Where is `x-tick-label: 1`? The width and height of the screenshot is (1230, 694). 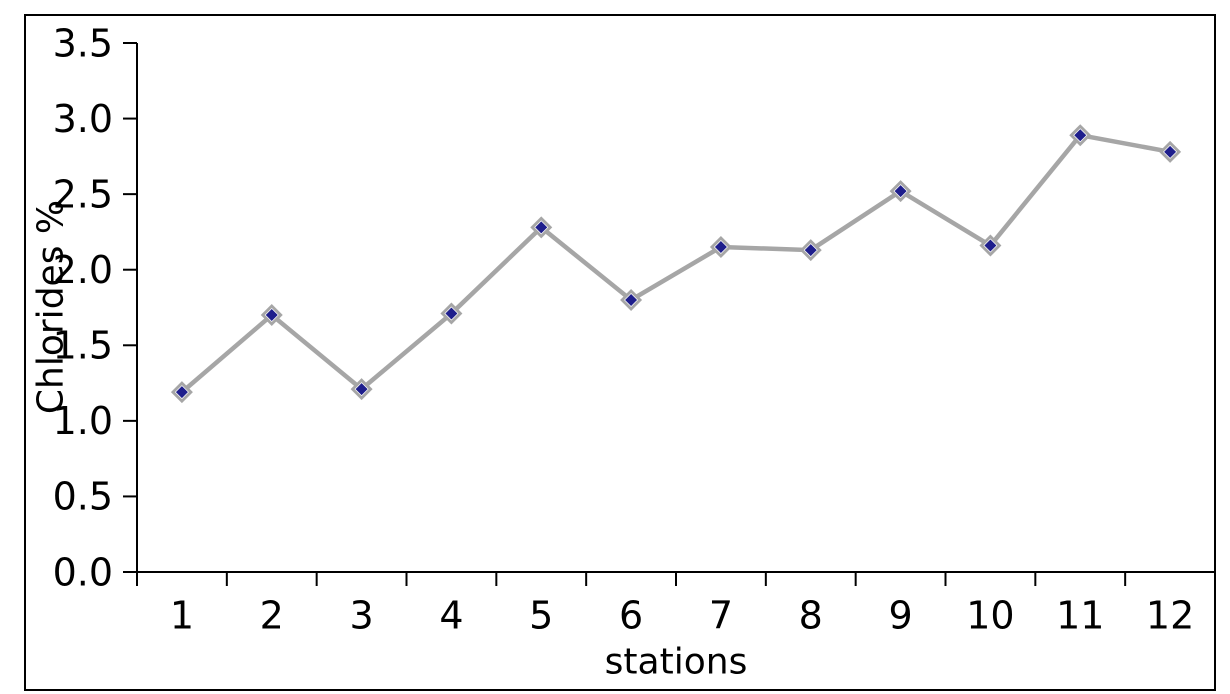 x-tick-label: 1 is located at coordinates (182, 615).